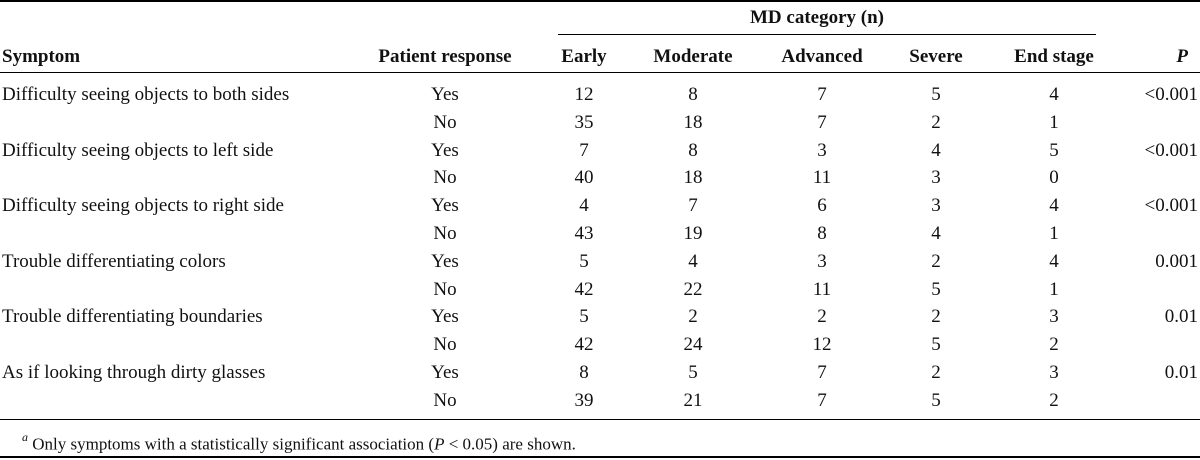  Describe the element at coordinates (1182, 56) in the screenshot. I see `p-value-header: P` at that location.